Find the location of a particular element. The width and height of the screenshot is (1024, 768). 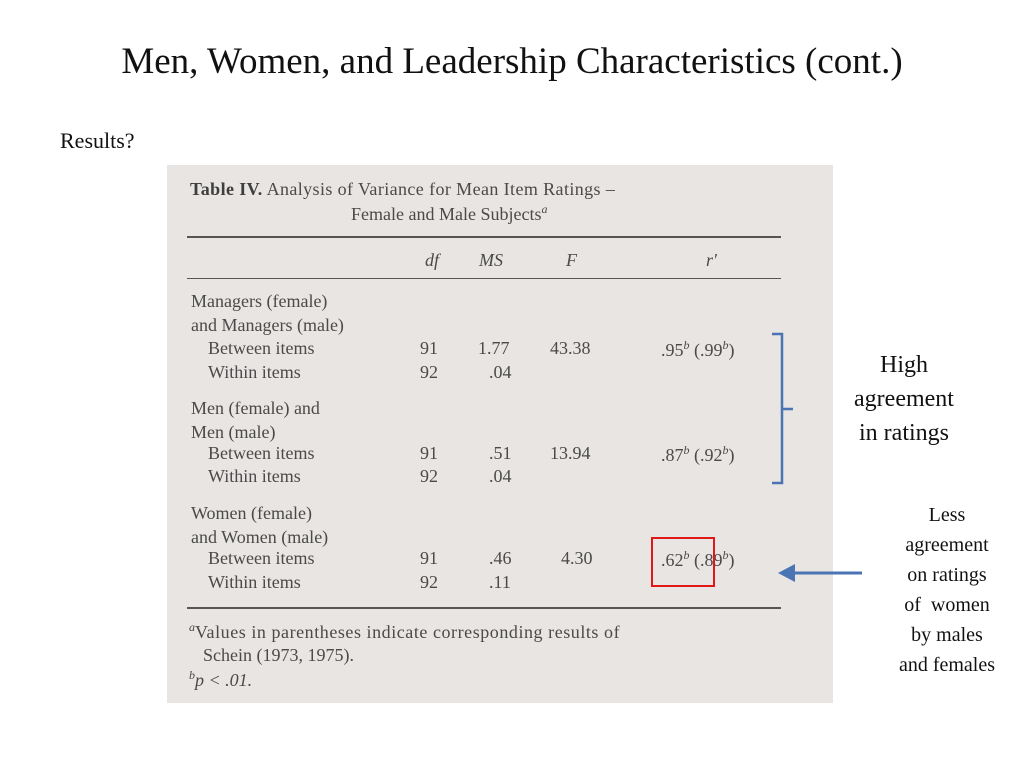

col-header-df: df is located at coordinates (432, 260).